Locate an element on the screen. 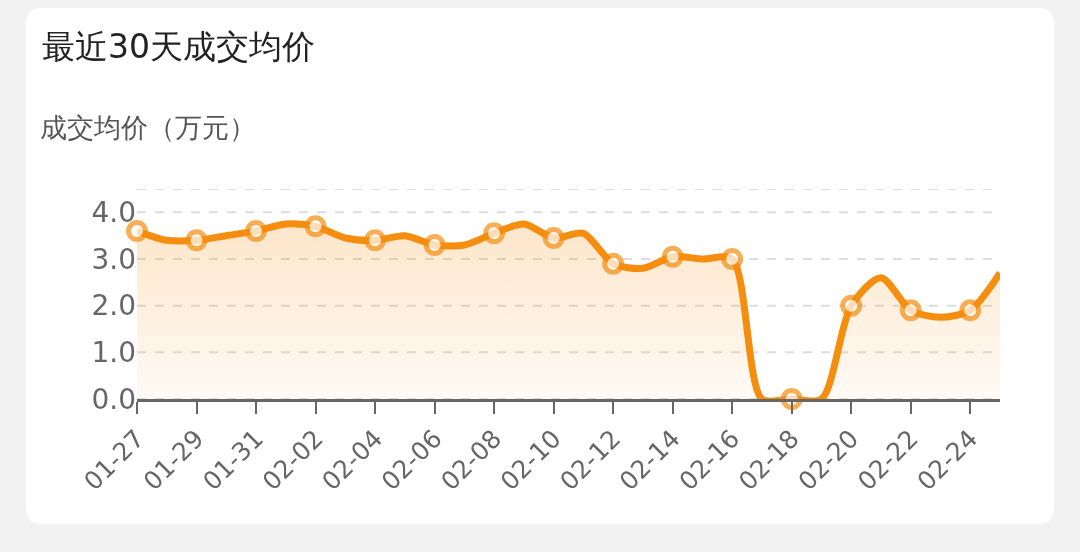 Image resolution: width=1080 pixels, height=552 pixels. y-tick-label: 1.0 is located at coordinates (113, 353).